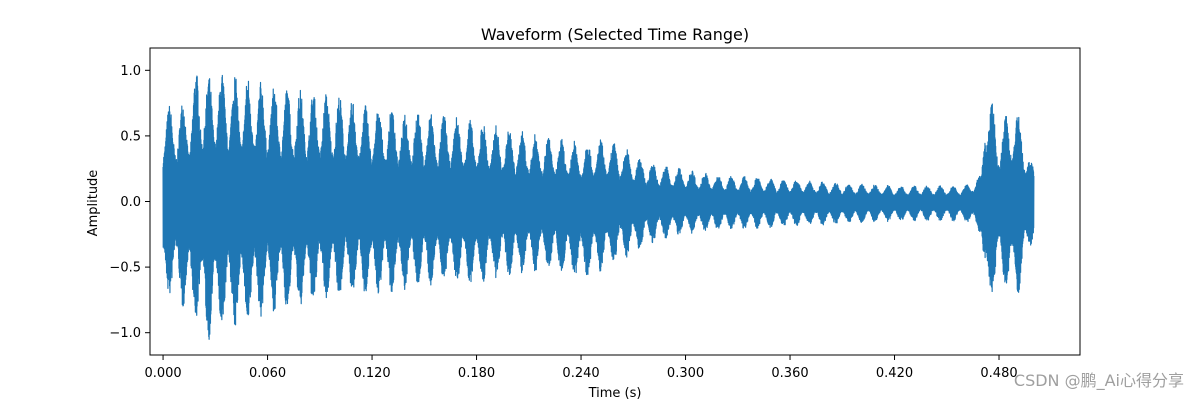  What do you see at coordinates (162, 373) in the screenshot?
I see `x-tick-label: 0.000` at bounding box center [162, 373].